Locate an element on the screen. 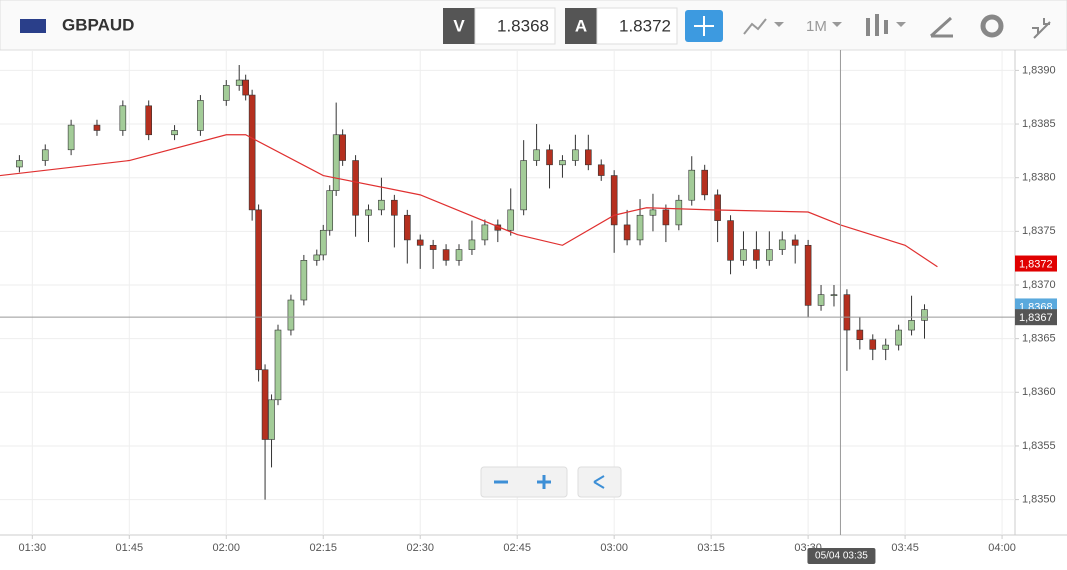 Image resolution: width=1067 pixels, height=570 pixels. ask-box is located at coordinates (637, 26).